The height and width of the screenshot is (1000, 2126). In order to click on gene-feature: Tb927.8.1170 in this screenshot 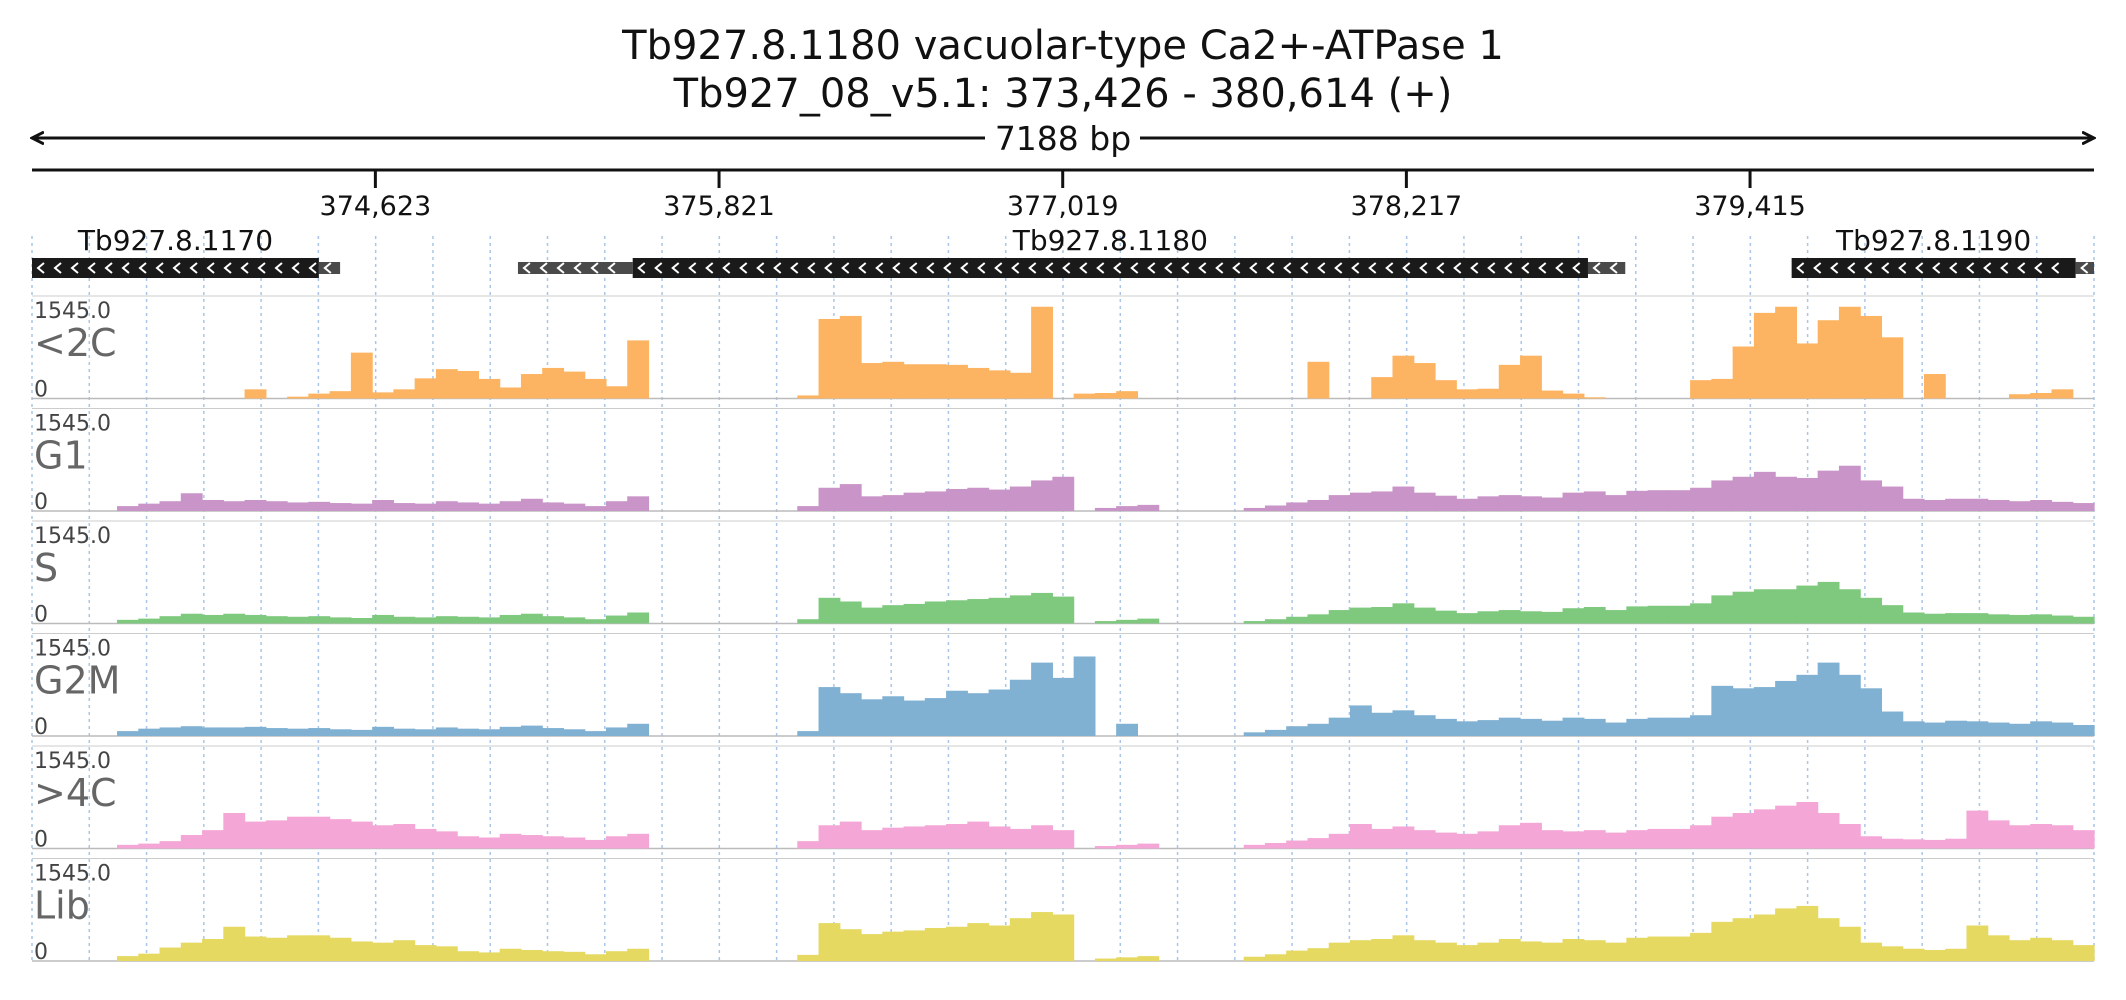, I will do `click(186, 251)`.